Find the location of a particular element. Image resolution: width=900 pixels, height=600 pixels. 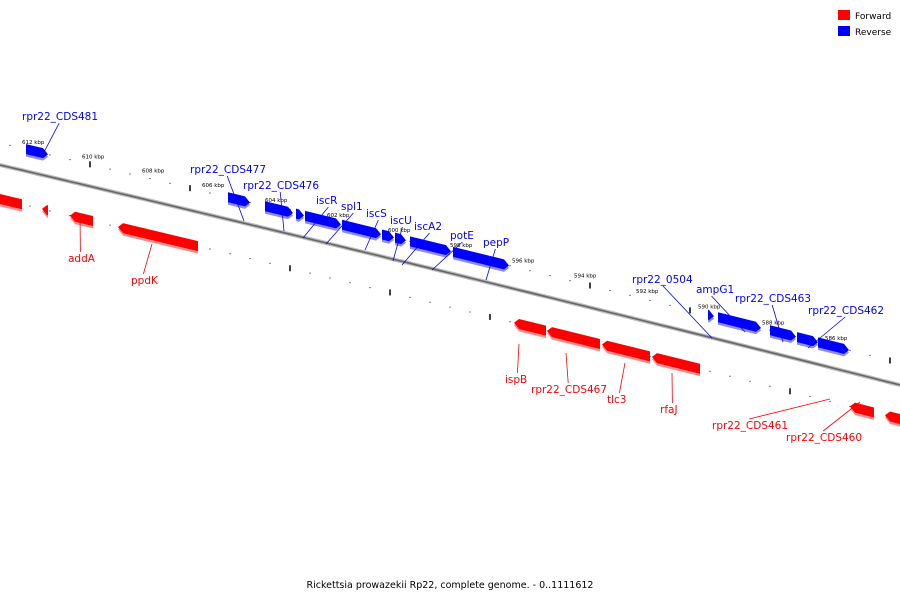

forward-gene-label: ispB is located at coordinates (516, 380).